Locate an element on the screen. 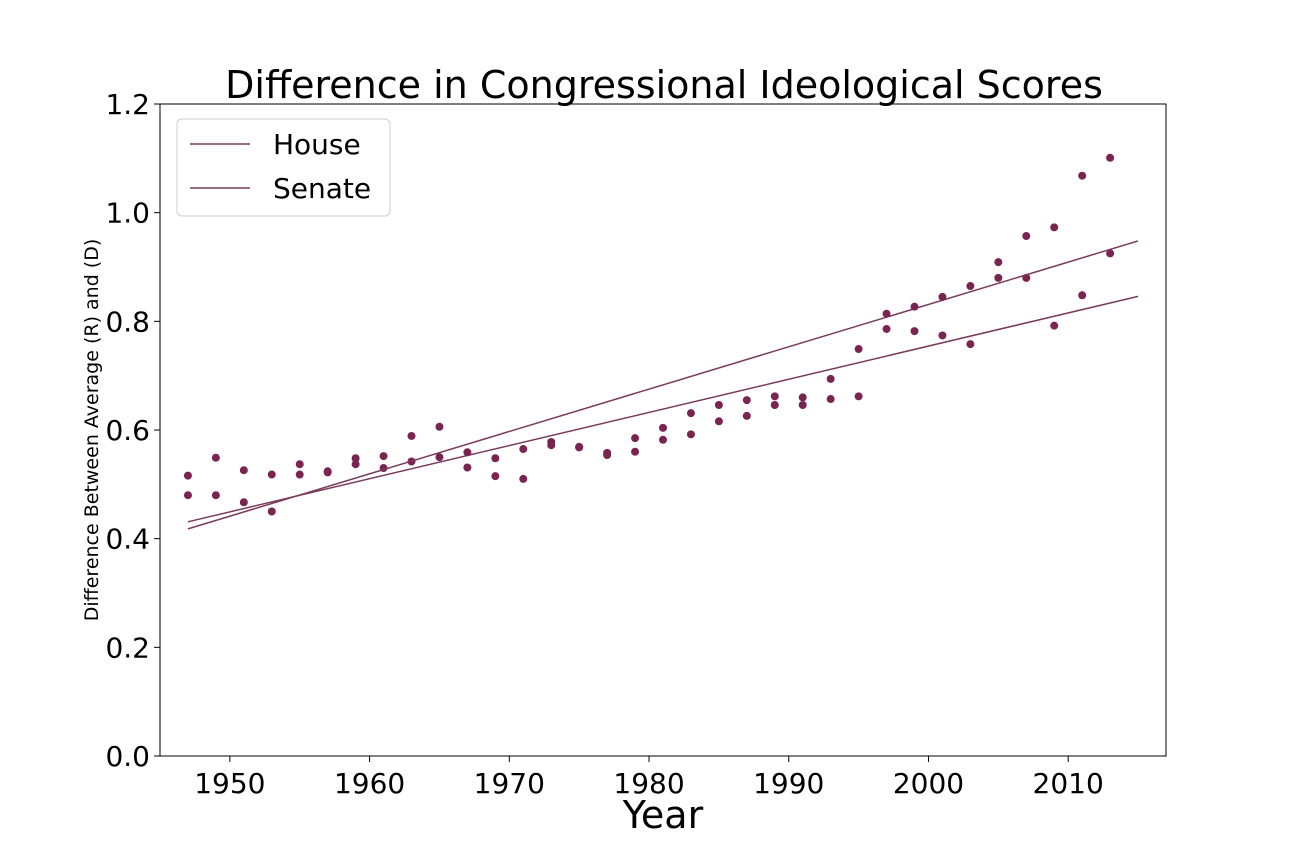 The height and width of the screenshot is (864, 1296). y-axis: 0.0 0.2 0.4 0.6 0.8 1.0 1.2 is located at coordinates (132, 430).